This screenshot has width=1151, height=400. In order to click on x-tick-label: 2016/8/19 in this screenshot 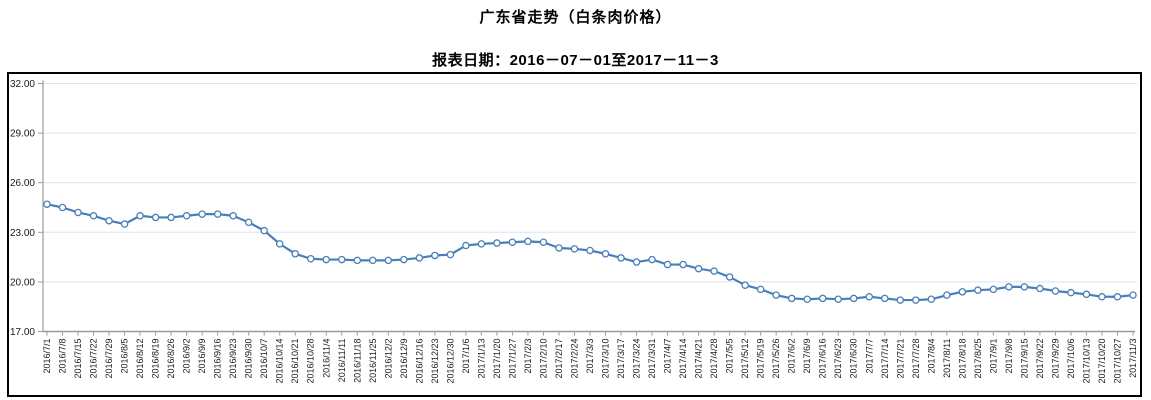, I will do `click(156, 359)`.